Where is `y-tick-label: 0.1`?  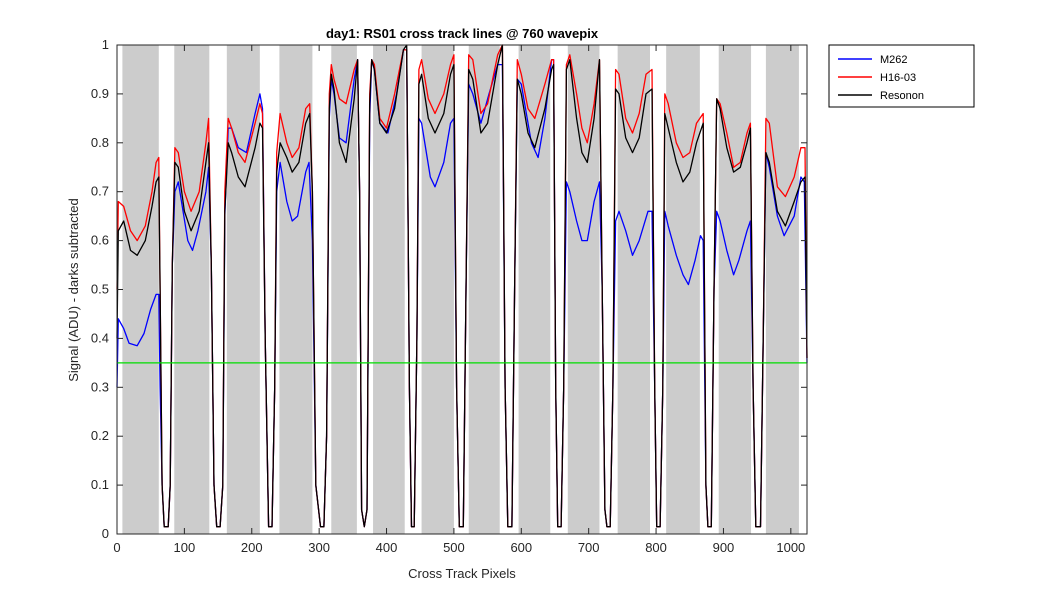
y-tick-label: 0.1 is located at coordinates (100, 484).